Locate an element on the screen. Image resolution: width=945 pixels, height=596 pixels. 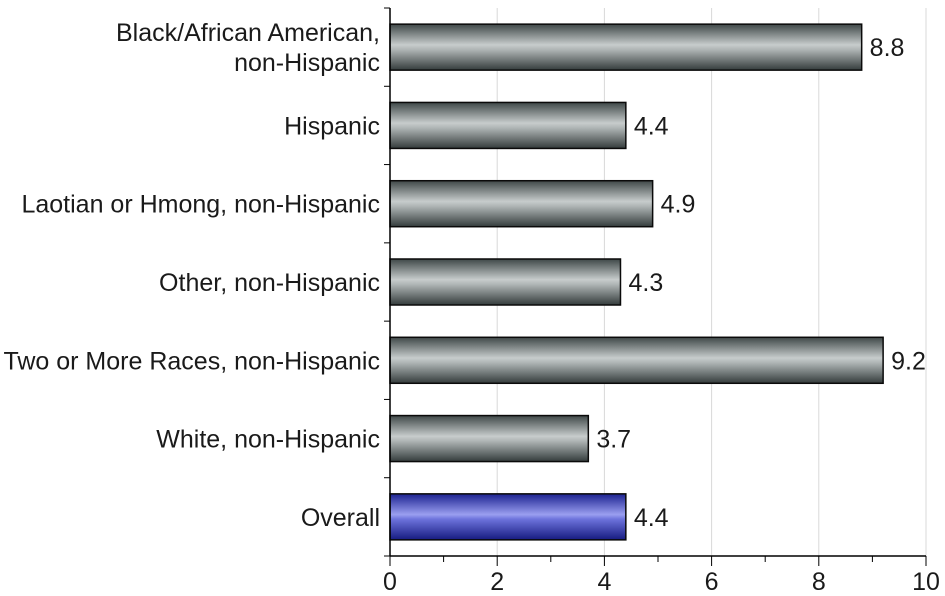
category-label-line: Two or More Races, non-Hispanic is located at coordinates (191, 361).